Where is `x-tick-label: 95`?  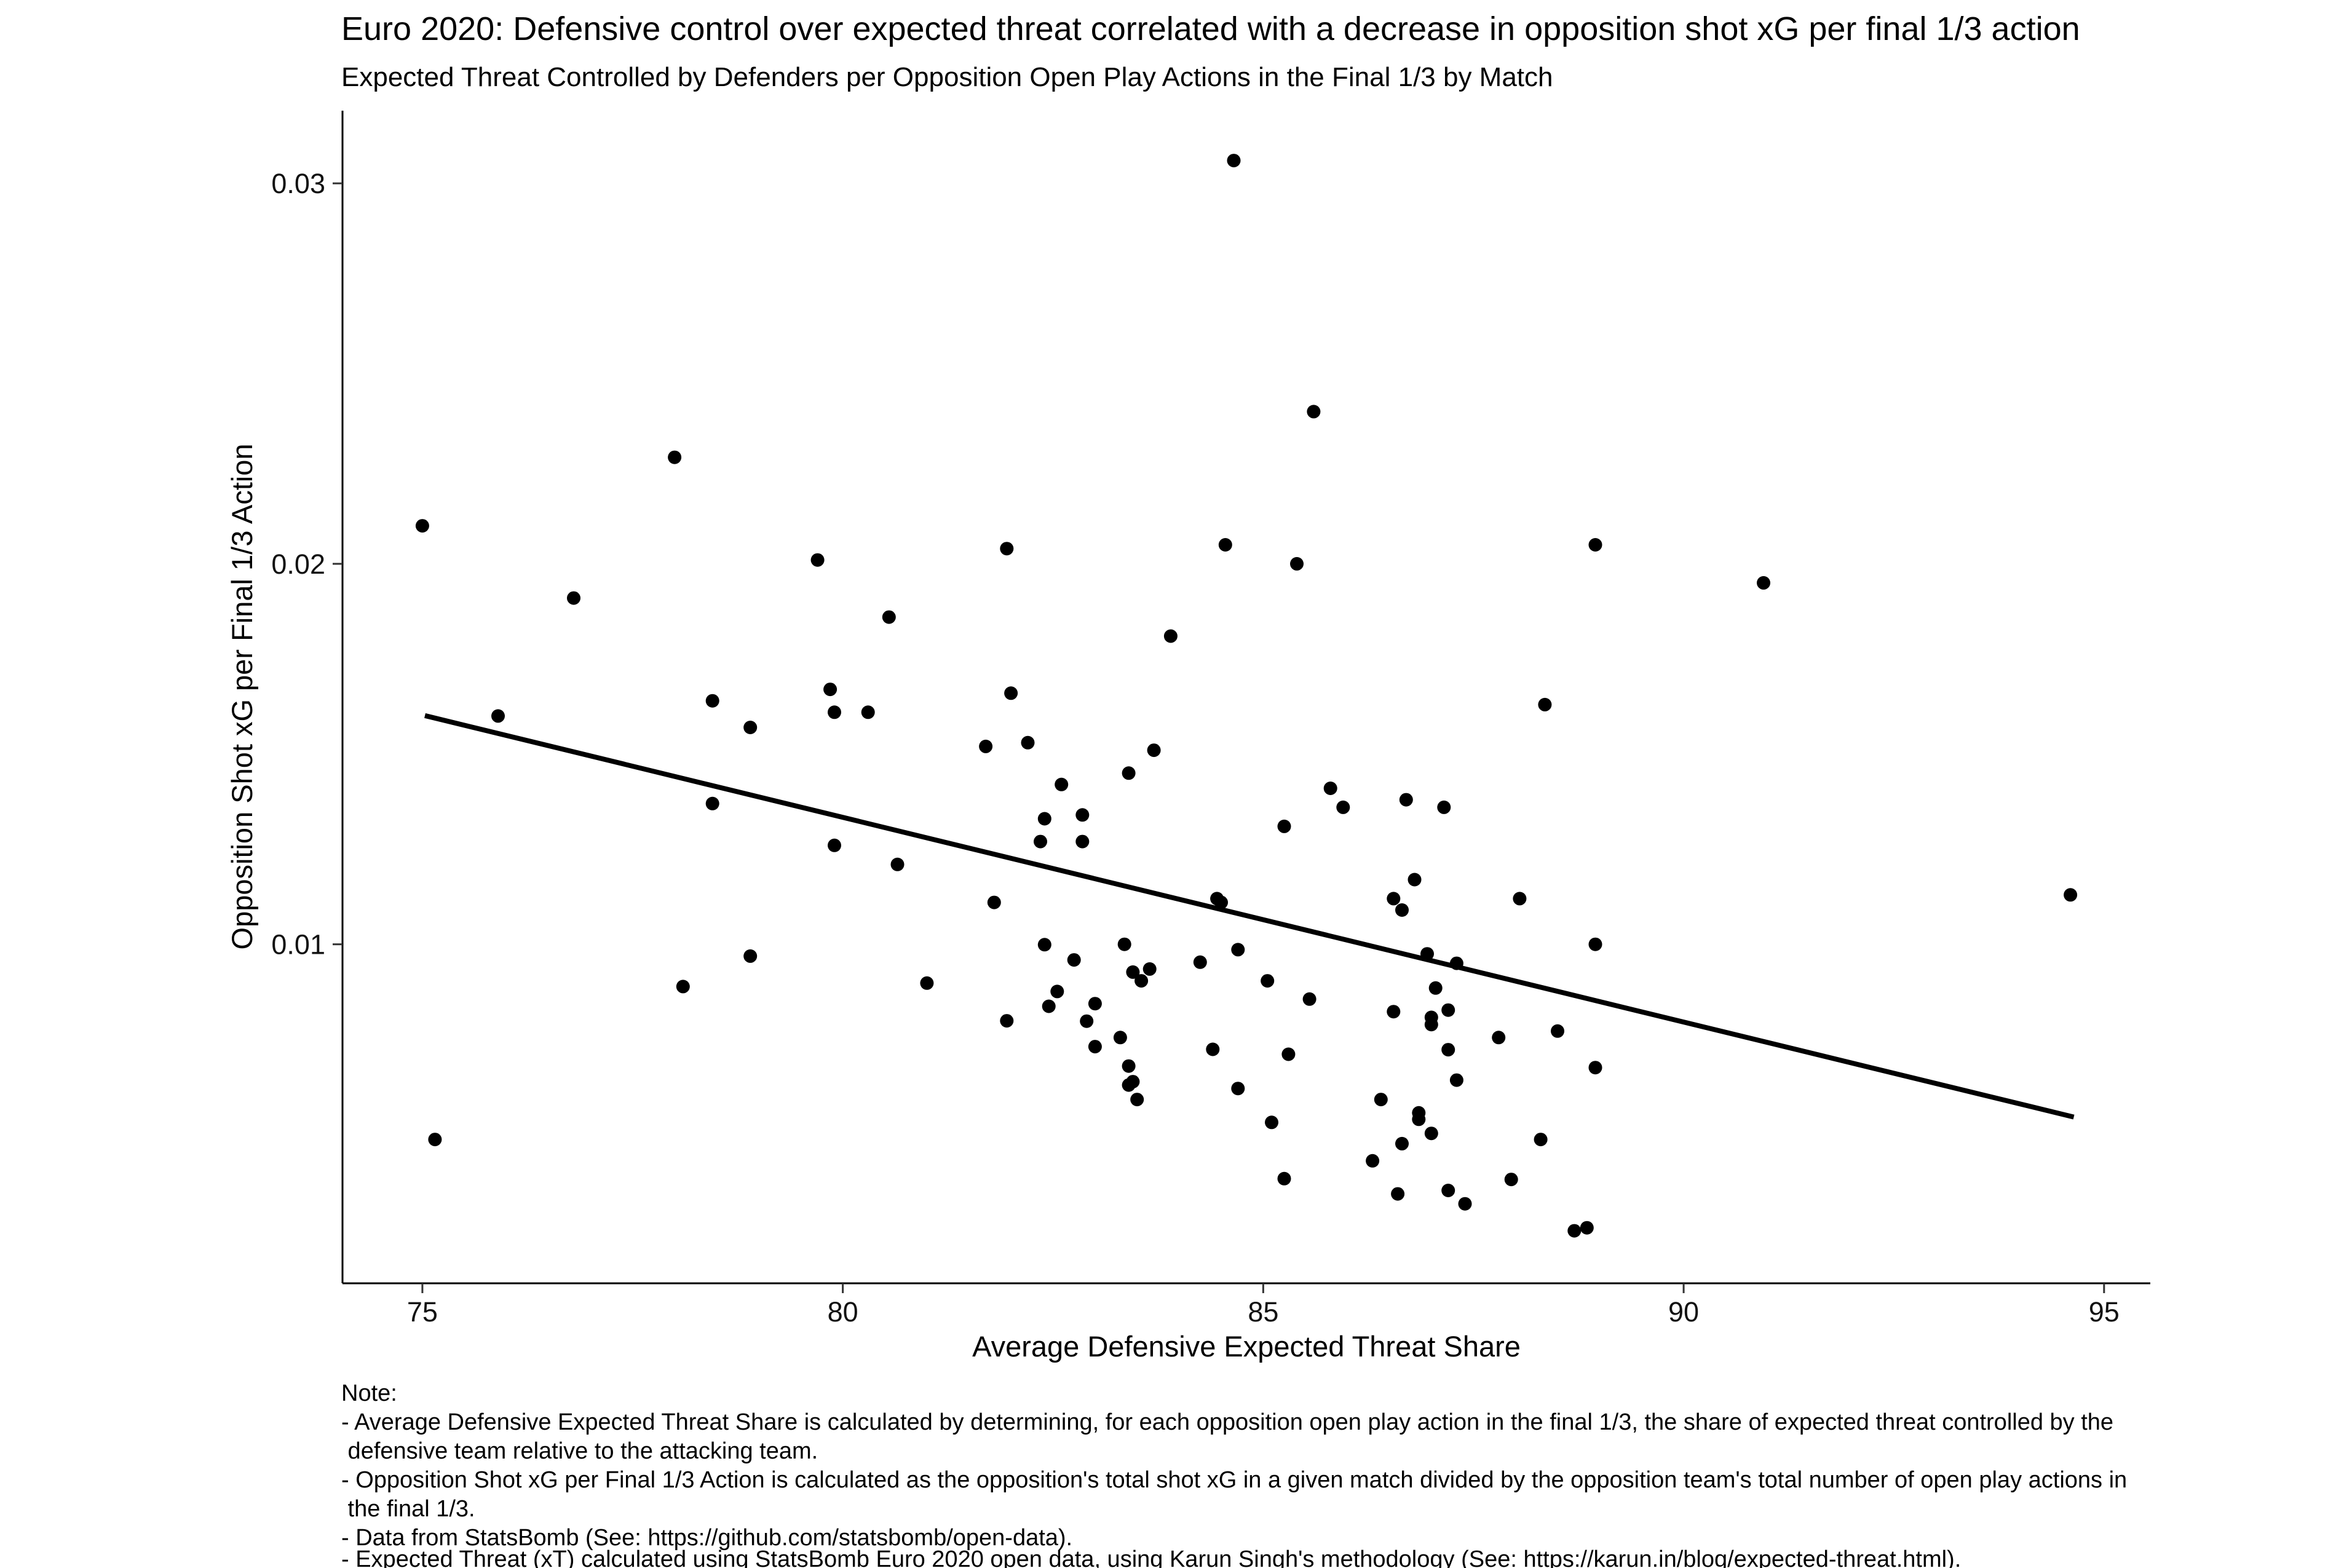
x-tick-label: 95 is located at coordinates (2104, 1312).